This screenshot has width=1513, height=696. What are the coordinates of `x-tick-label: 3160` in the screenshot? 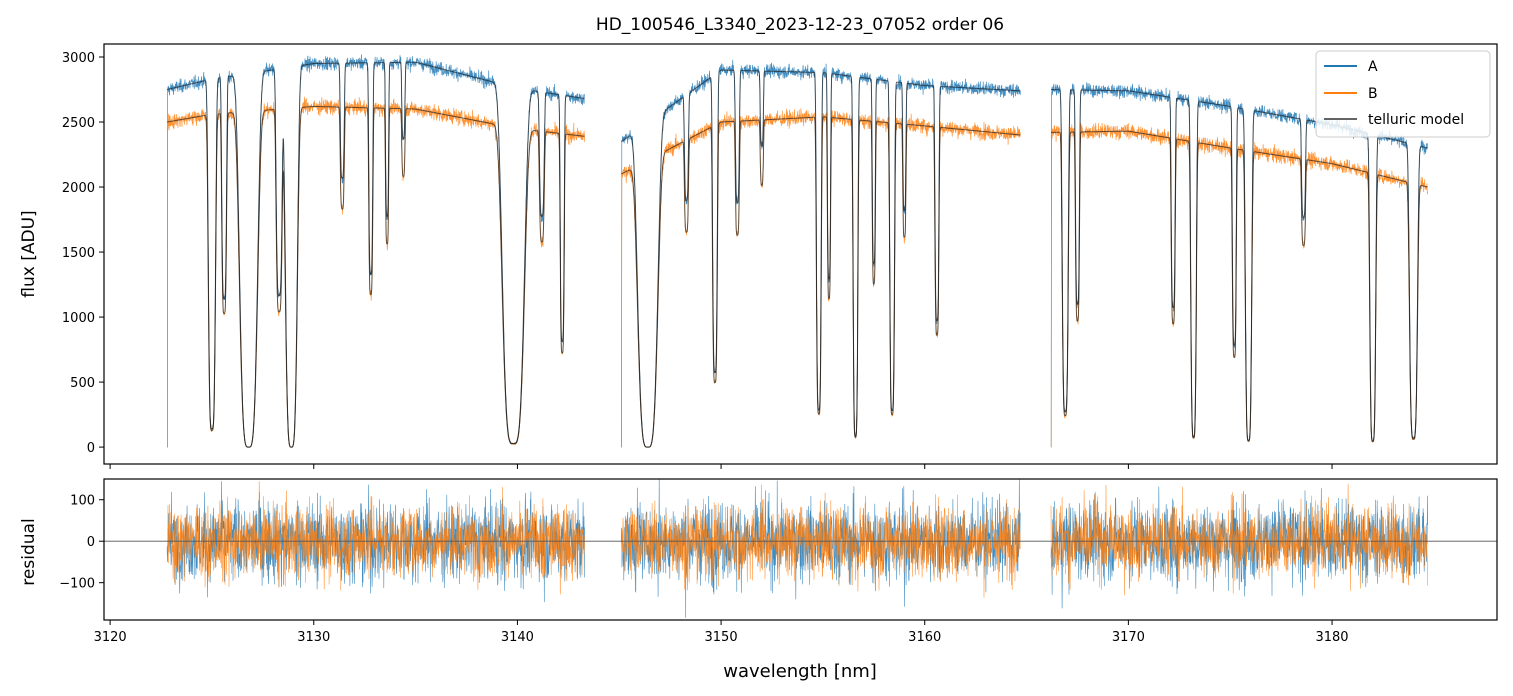 It's located at (924, 637).